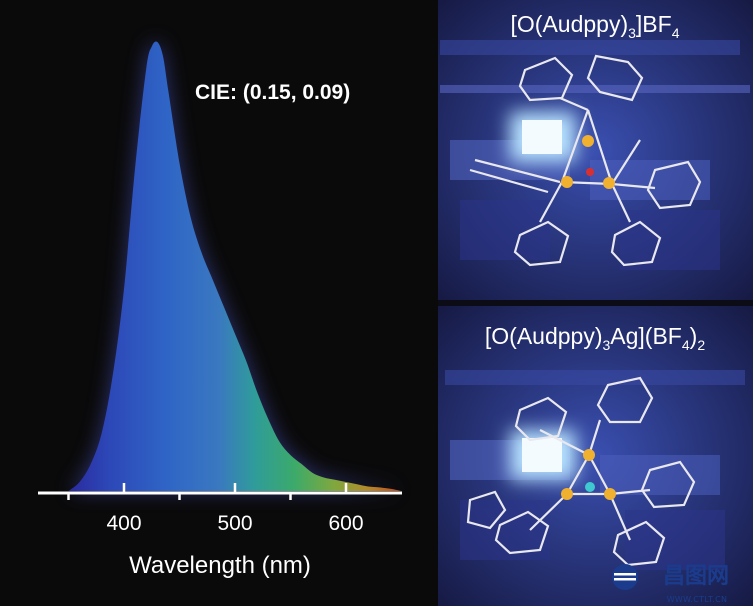 Image resolution: width=753 pixels, height=606 pixels. Describe the element at coordinates (207, 491) in the screenshot. I see `x-ticks` at that location.